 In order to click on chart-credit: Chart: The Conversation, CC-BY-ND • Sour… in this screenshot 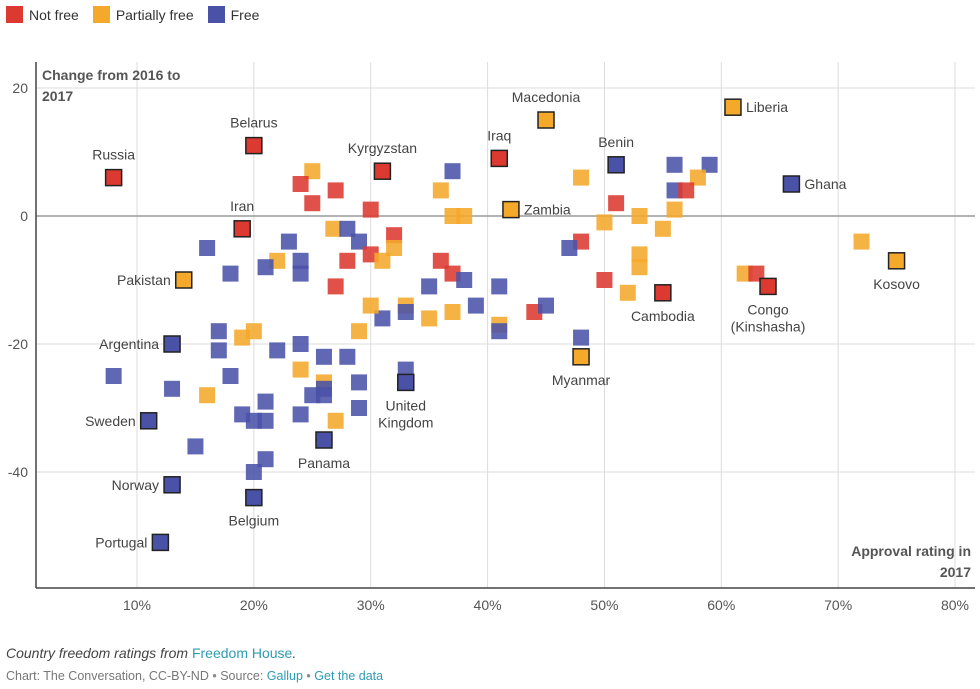, I will do `click(194, 676)`.